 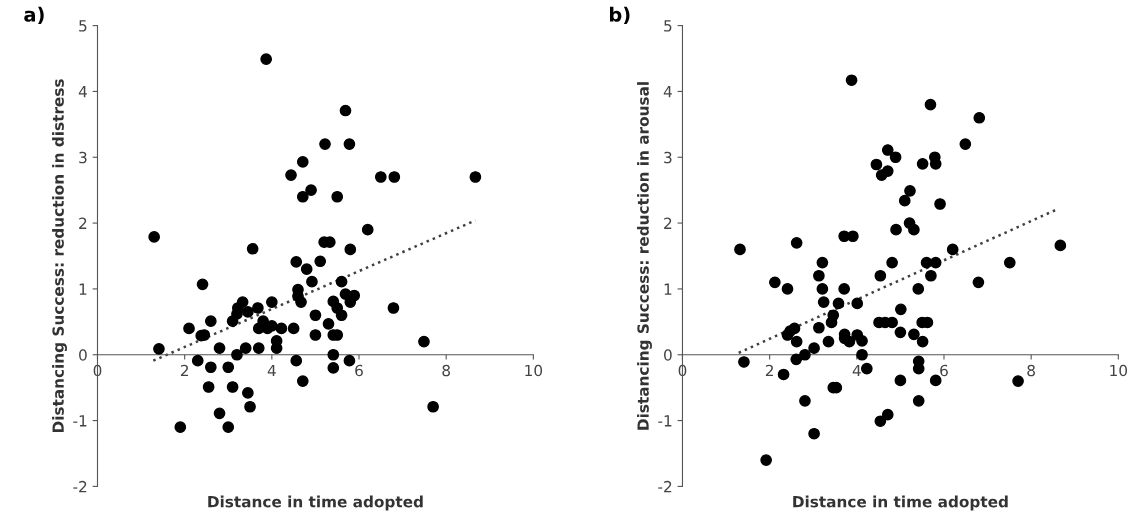 What do you see at coordinates (644, 256) in the screenshot?
I see `y-axis-title: Distancing Success: reduction in arousal` at bounding box center [644, 256].